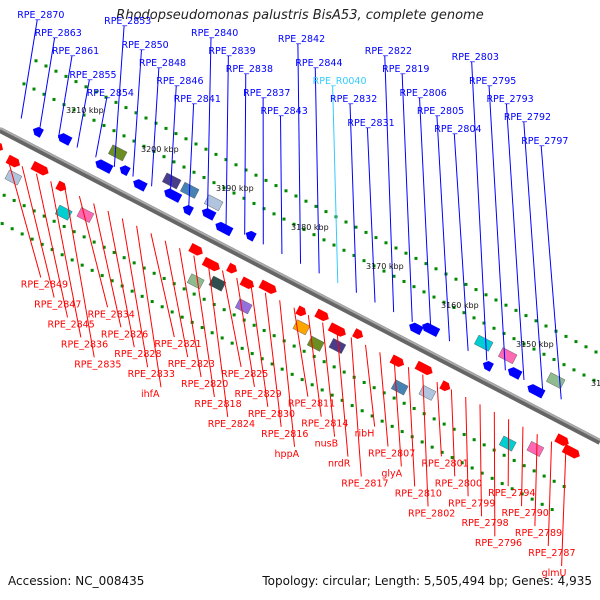  What do you see at coordinates (311, 404) in the screenshot?
I see `gene-label-bottom: RPE_2811` at bounding box center [311, 404].